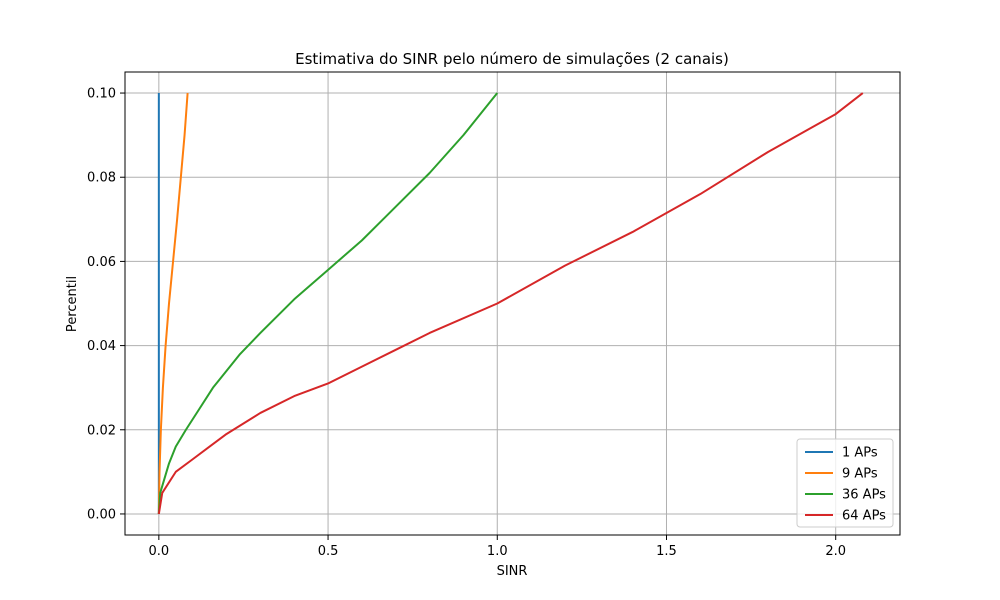 The width and height of the screenshot is (1000, 600). Describe the element at coordinates (864, 495) in the screenshot. I see `legend-entry-label: 36 APs` at that location.